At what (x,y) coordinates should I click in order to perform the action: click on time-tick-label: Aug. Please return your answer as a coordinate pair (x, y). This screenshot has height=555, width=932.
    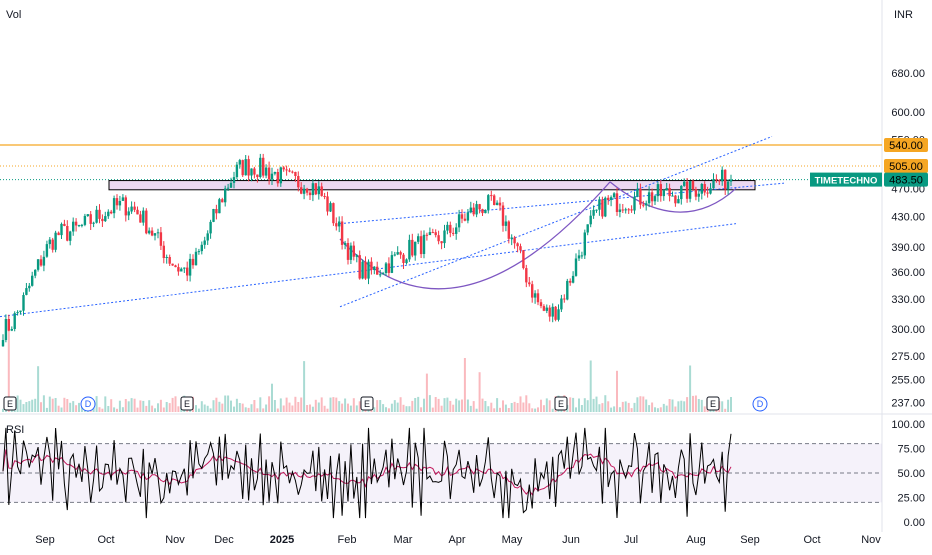
    Looking at the image, I should click on (696, 540).